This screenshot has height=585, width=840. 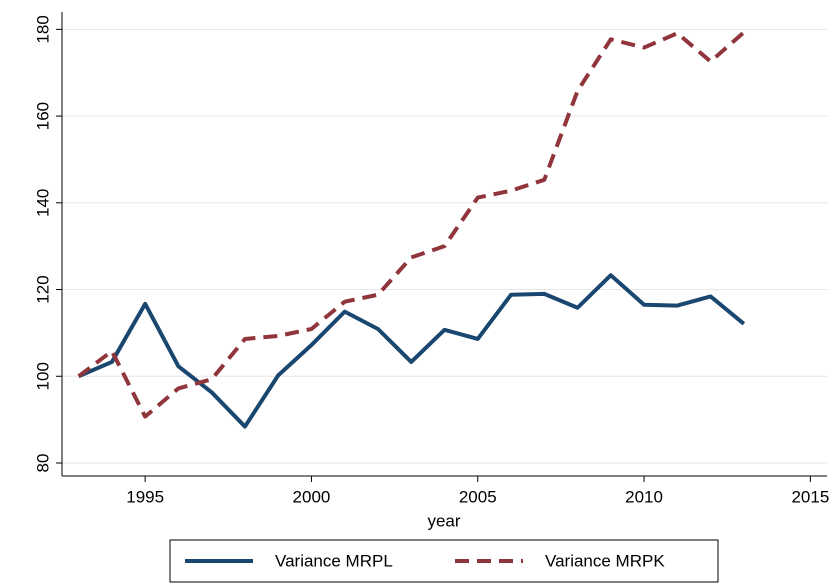 What do you see at coordinates (334, 560) in the screenshot?
I see `legend-label: Variance MRPL` at bounding box center [334, 560].